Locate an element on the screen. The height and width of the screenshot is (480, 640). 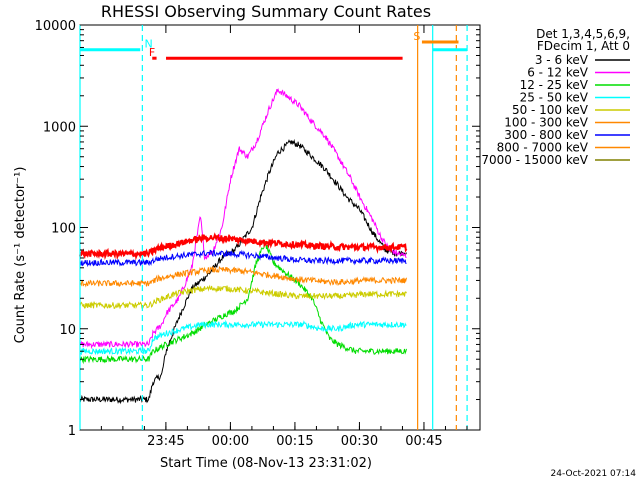
x-tick-label: 00:15 is located at coordinates (294, 441).